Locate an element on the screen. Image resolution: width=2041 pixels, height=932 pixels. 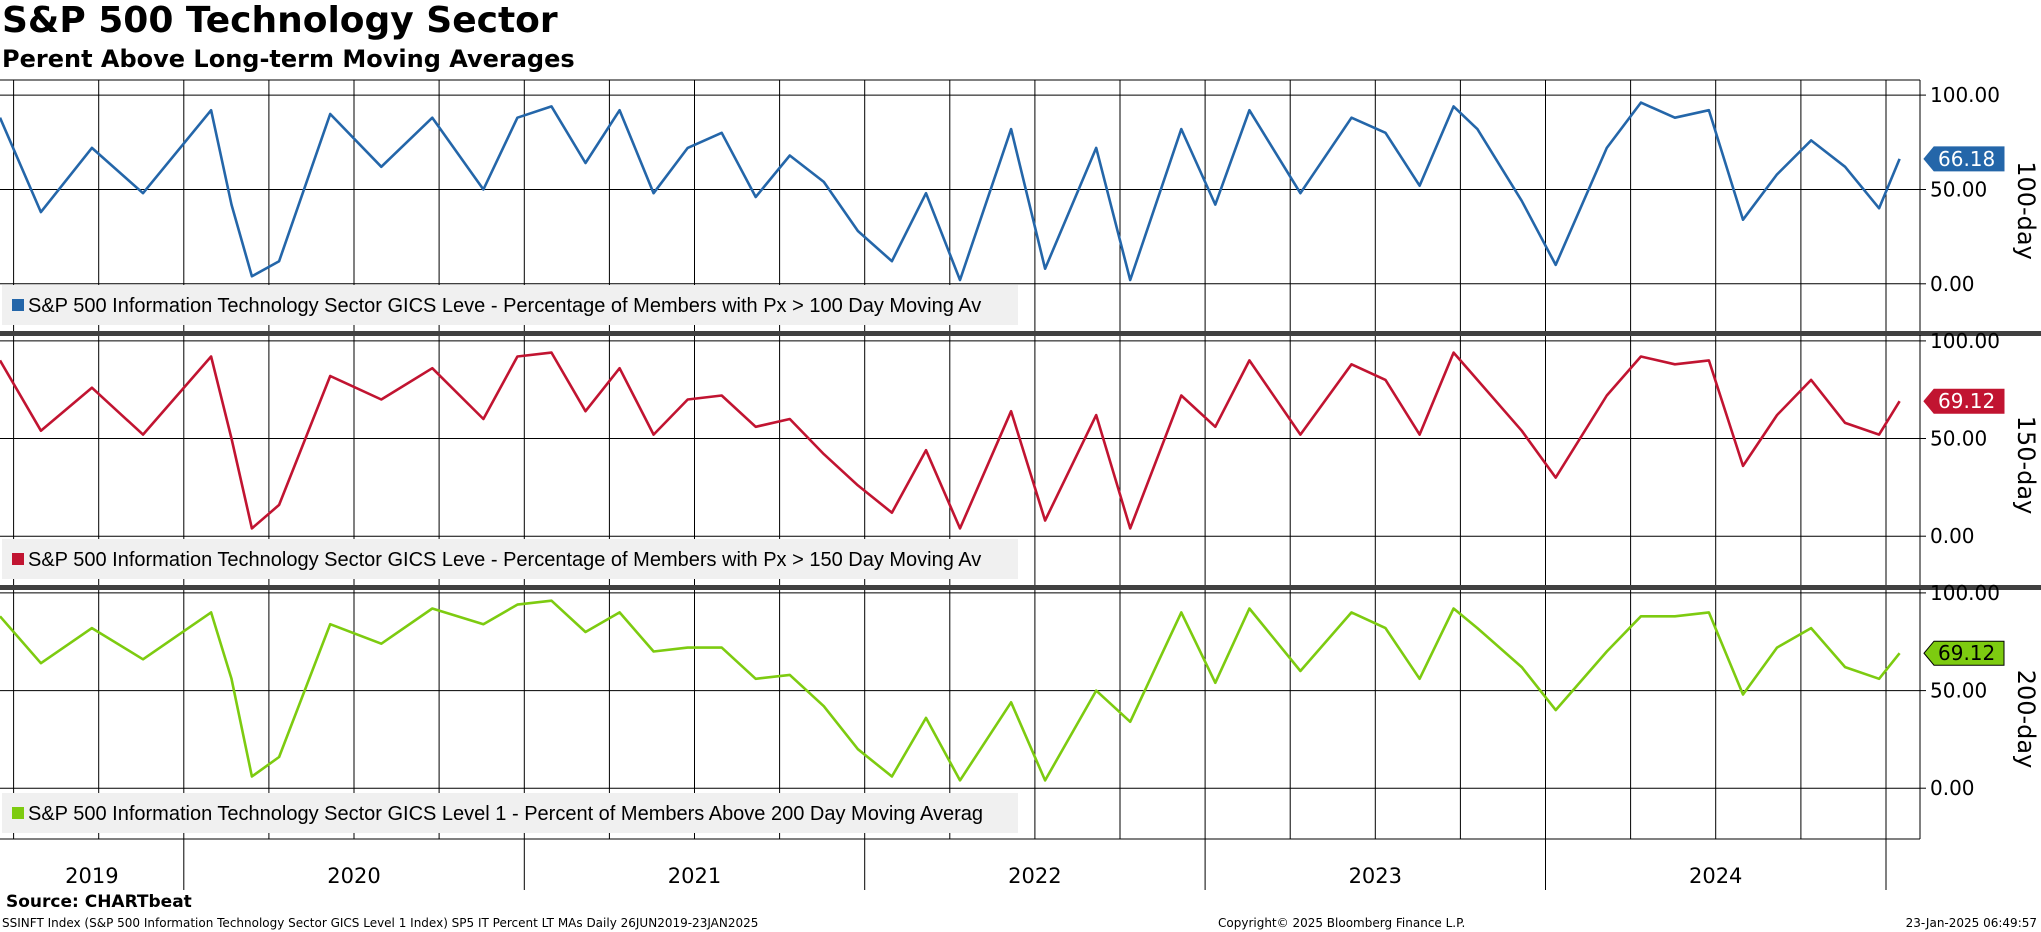
footer-copyright: Copyright© 2025 Bloomberg Finance L.P. is located at coordinates (1342, 923).